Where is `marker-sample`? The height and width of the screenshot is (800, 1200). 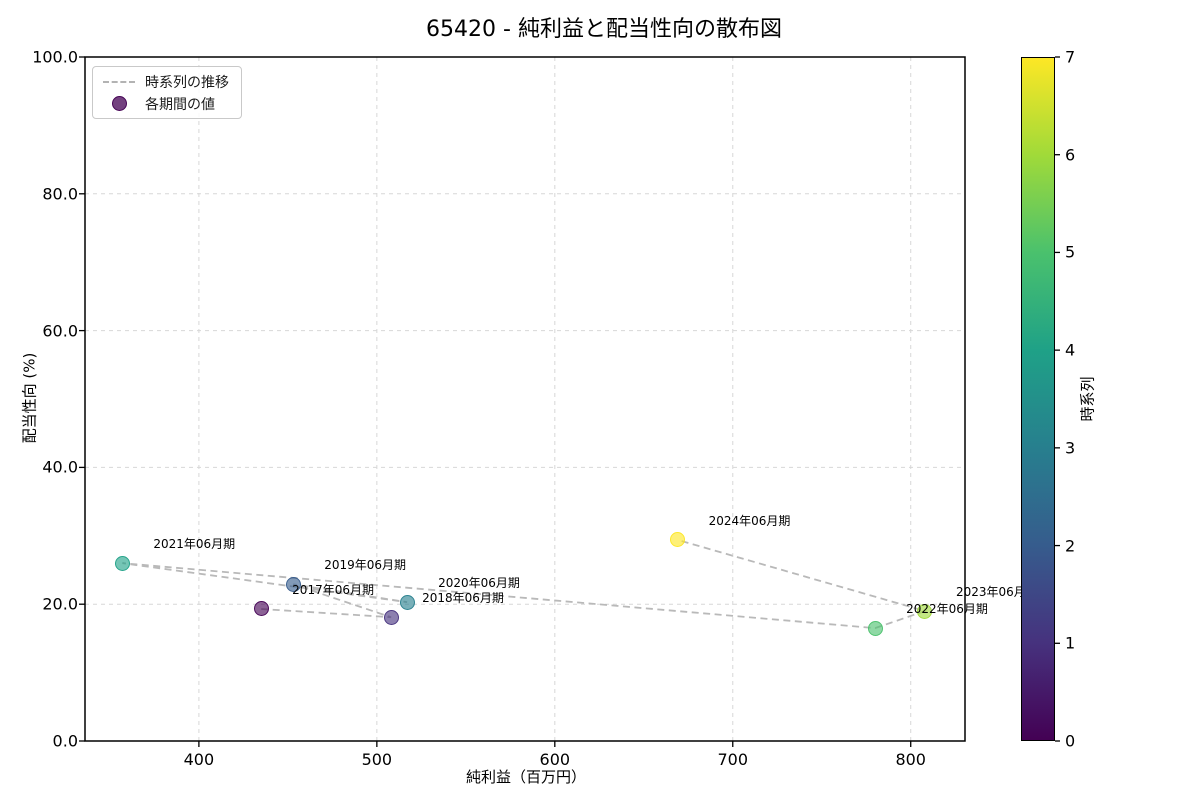 marker-sample is located at coordinates (119, 103).